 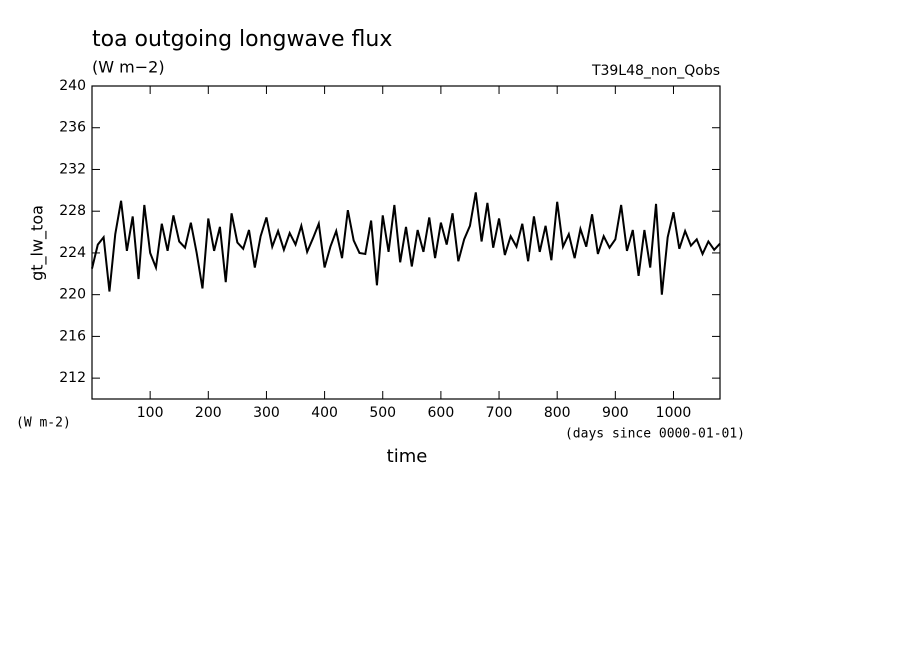 I want to click on x-axis-label: time, so click(x=407, y=456).